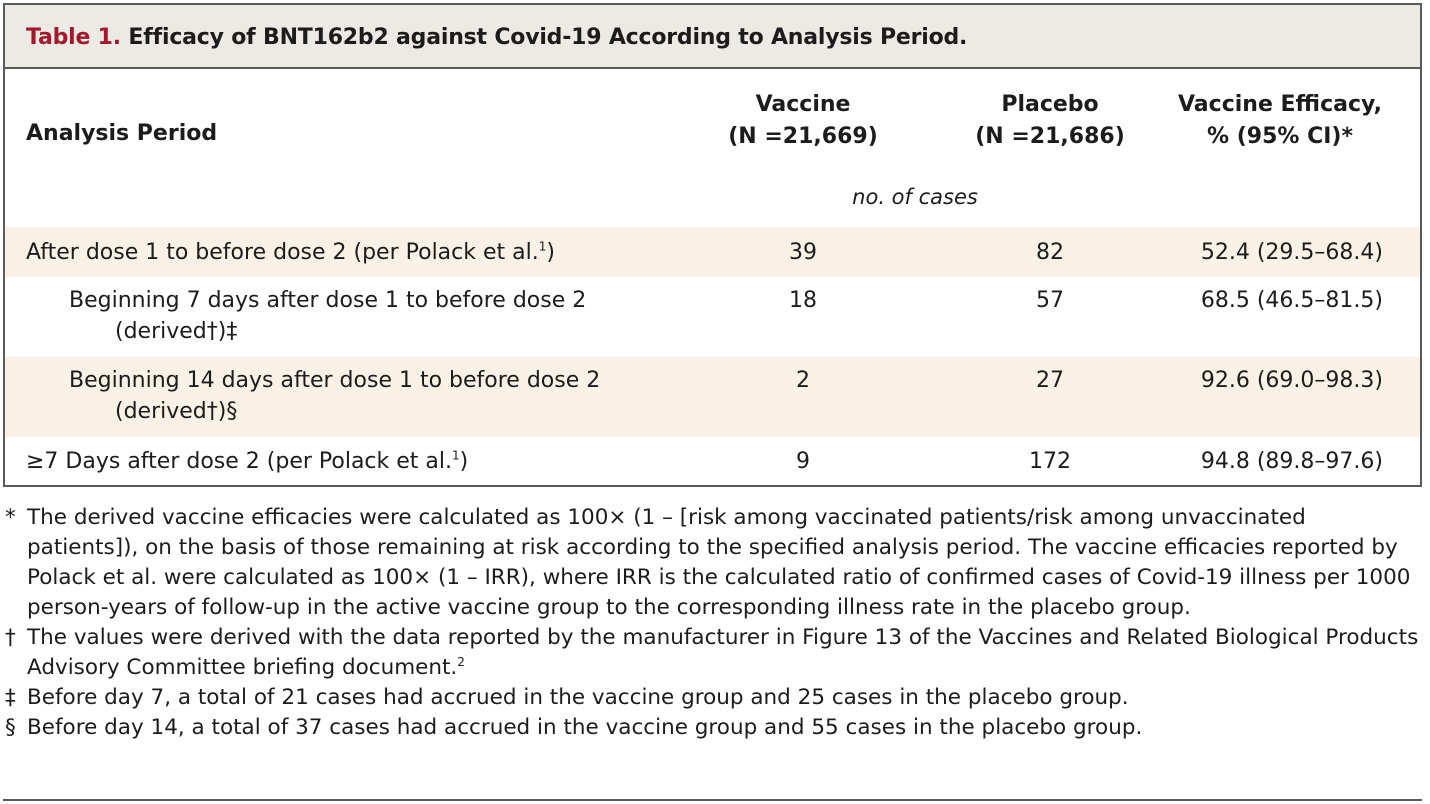  Describe the element at coordinates (1050, 300) in the screenshot. I see `cell-placebo: 57` at that location.